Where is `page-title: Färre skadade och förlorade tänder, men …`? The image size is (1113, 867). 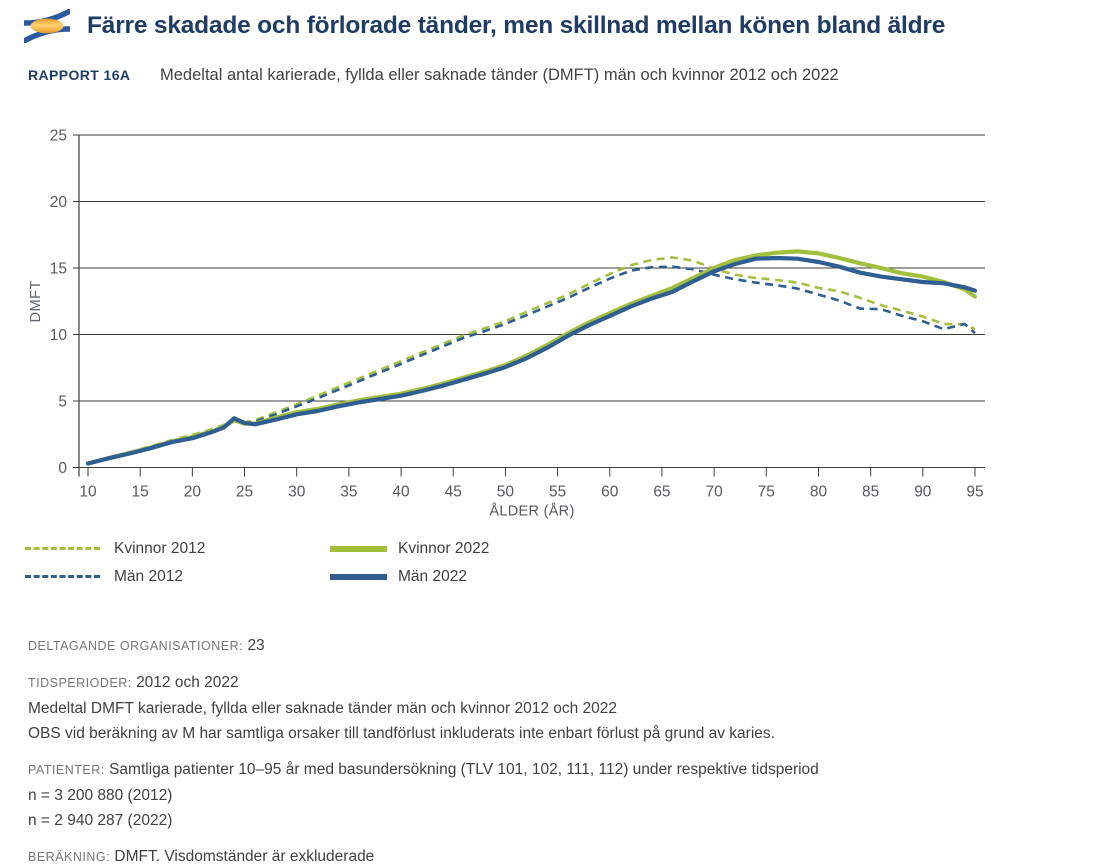
page-title: Färre skadade och förlorade tänder, men … is located at coordinates (516, 25).